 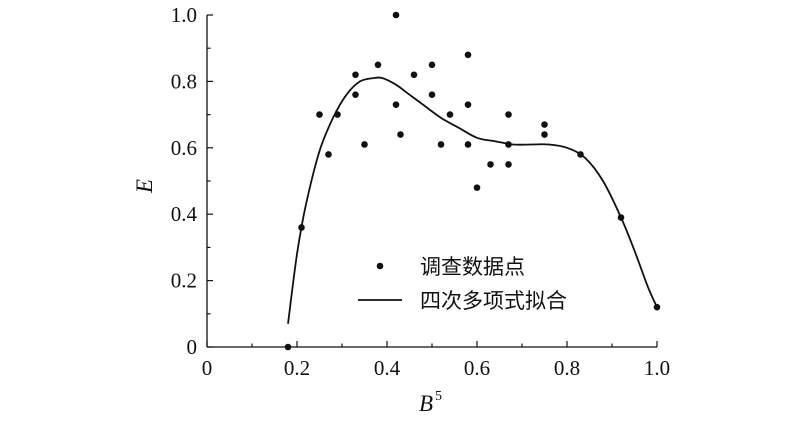 I want to click on x-tick-label: 0.4, so click(x=387, y=368).